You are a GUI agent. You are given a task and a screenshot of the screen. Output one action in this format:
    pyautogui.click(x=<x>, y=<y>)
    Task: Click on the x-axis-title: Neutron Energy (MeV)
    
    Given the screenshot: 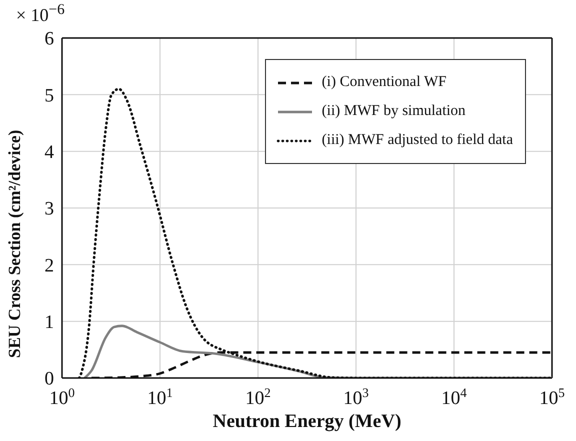 What is the action you would take?
    pyautogui.click(x=307, y=421)
    